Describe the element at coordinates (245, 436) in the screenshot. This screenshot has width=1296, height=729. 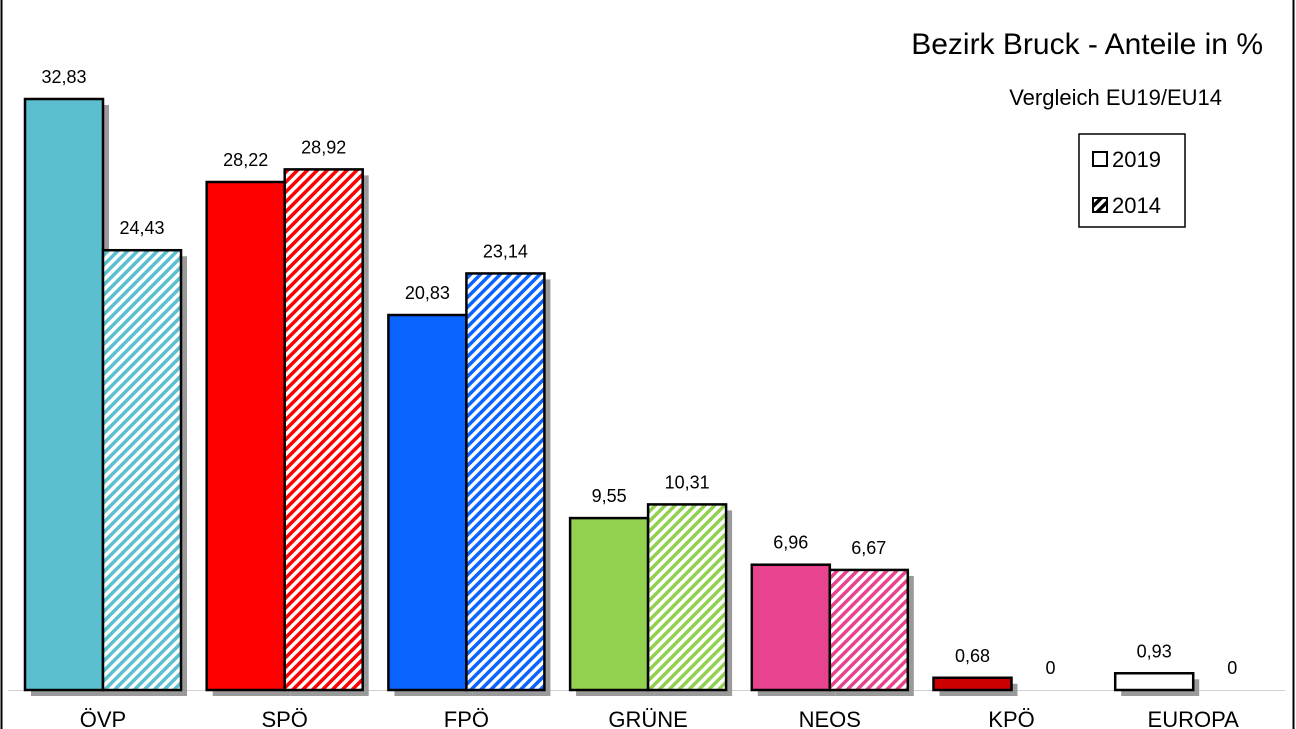
I see `bar-spö-2019` at that location.